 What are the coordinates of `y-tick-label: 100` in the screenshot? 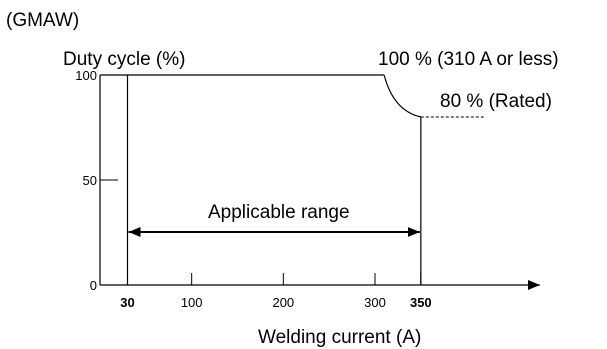 It's located at (86, 75).